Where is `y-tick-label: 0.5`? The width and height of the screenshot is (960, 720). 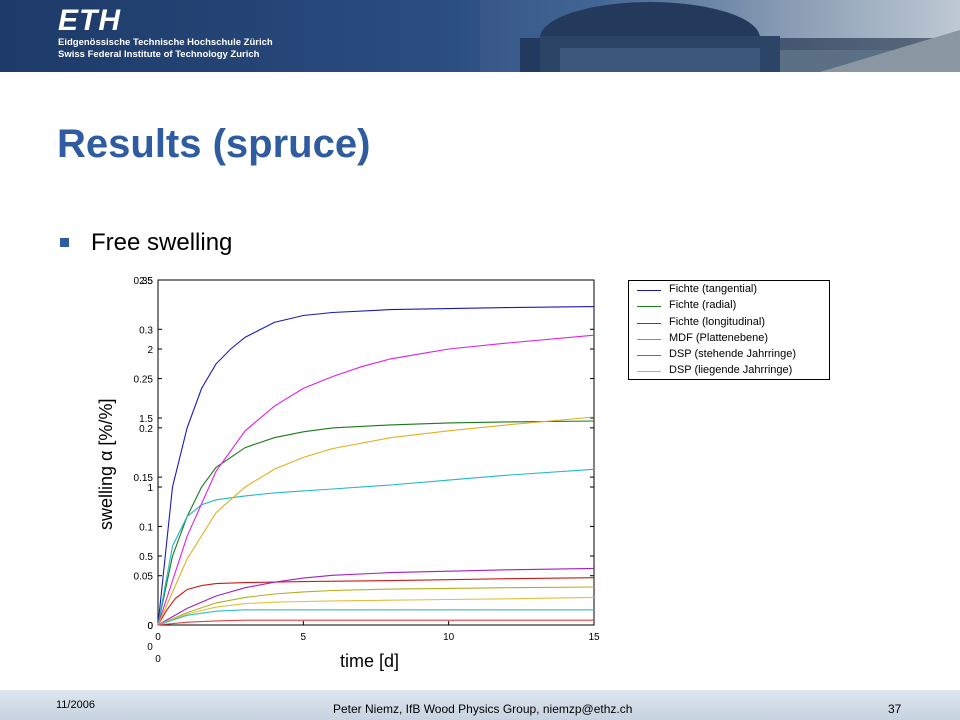 y-tick-label: 0.5 is located at coordinates (146, 557).